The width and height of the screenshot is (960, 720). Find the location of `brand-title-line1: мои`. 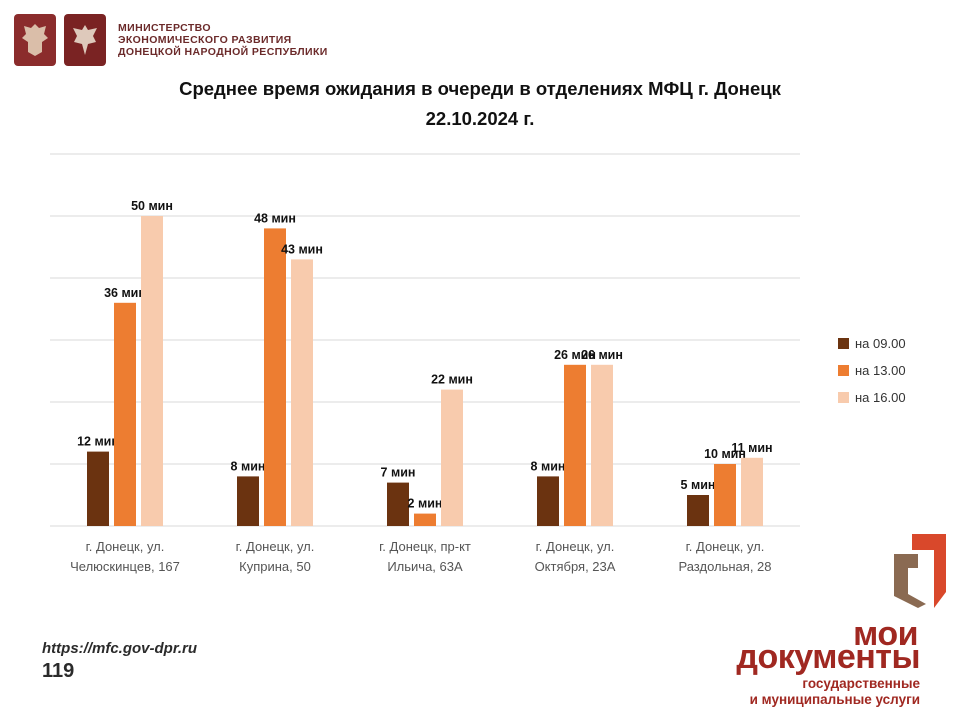

brand-title-line1: мои is located at coordinates (885, 634).